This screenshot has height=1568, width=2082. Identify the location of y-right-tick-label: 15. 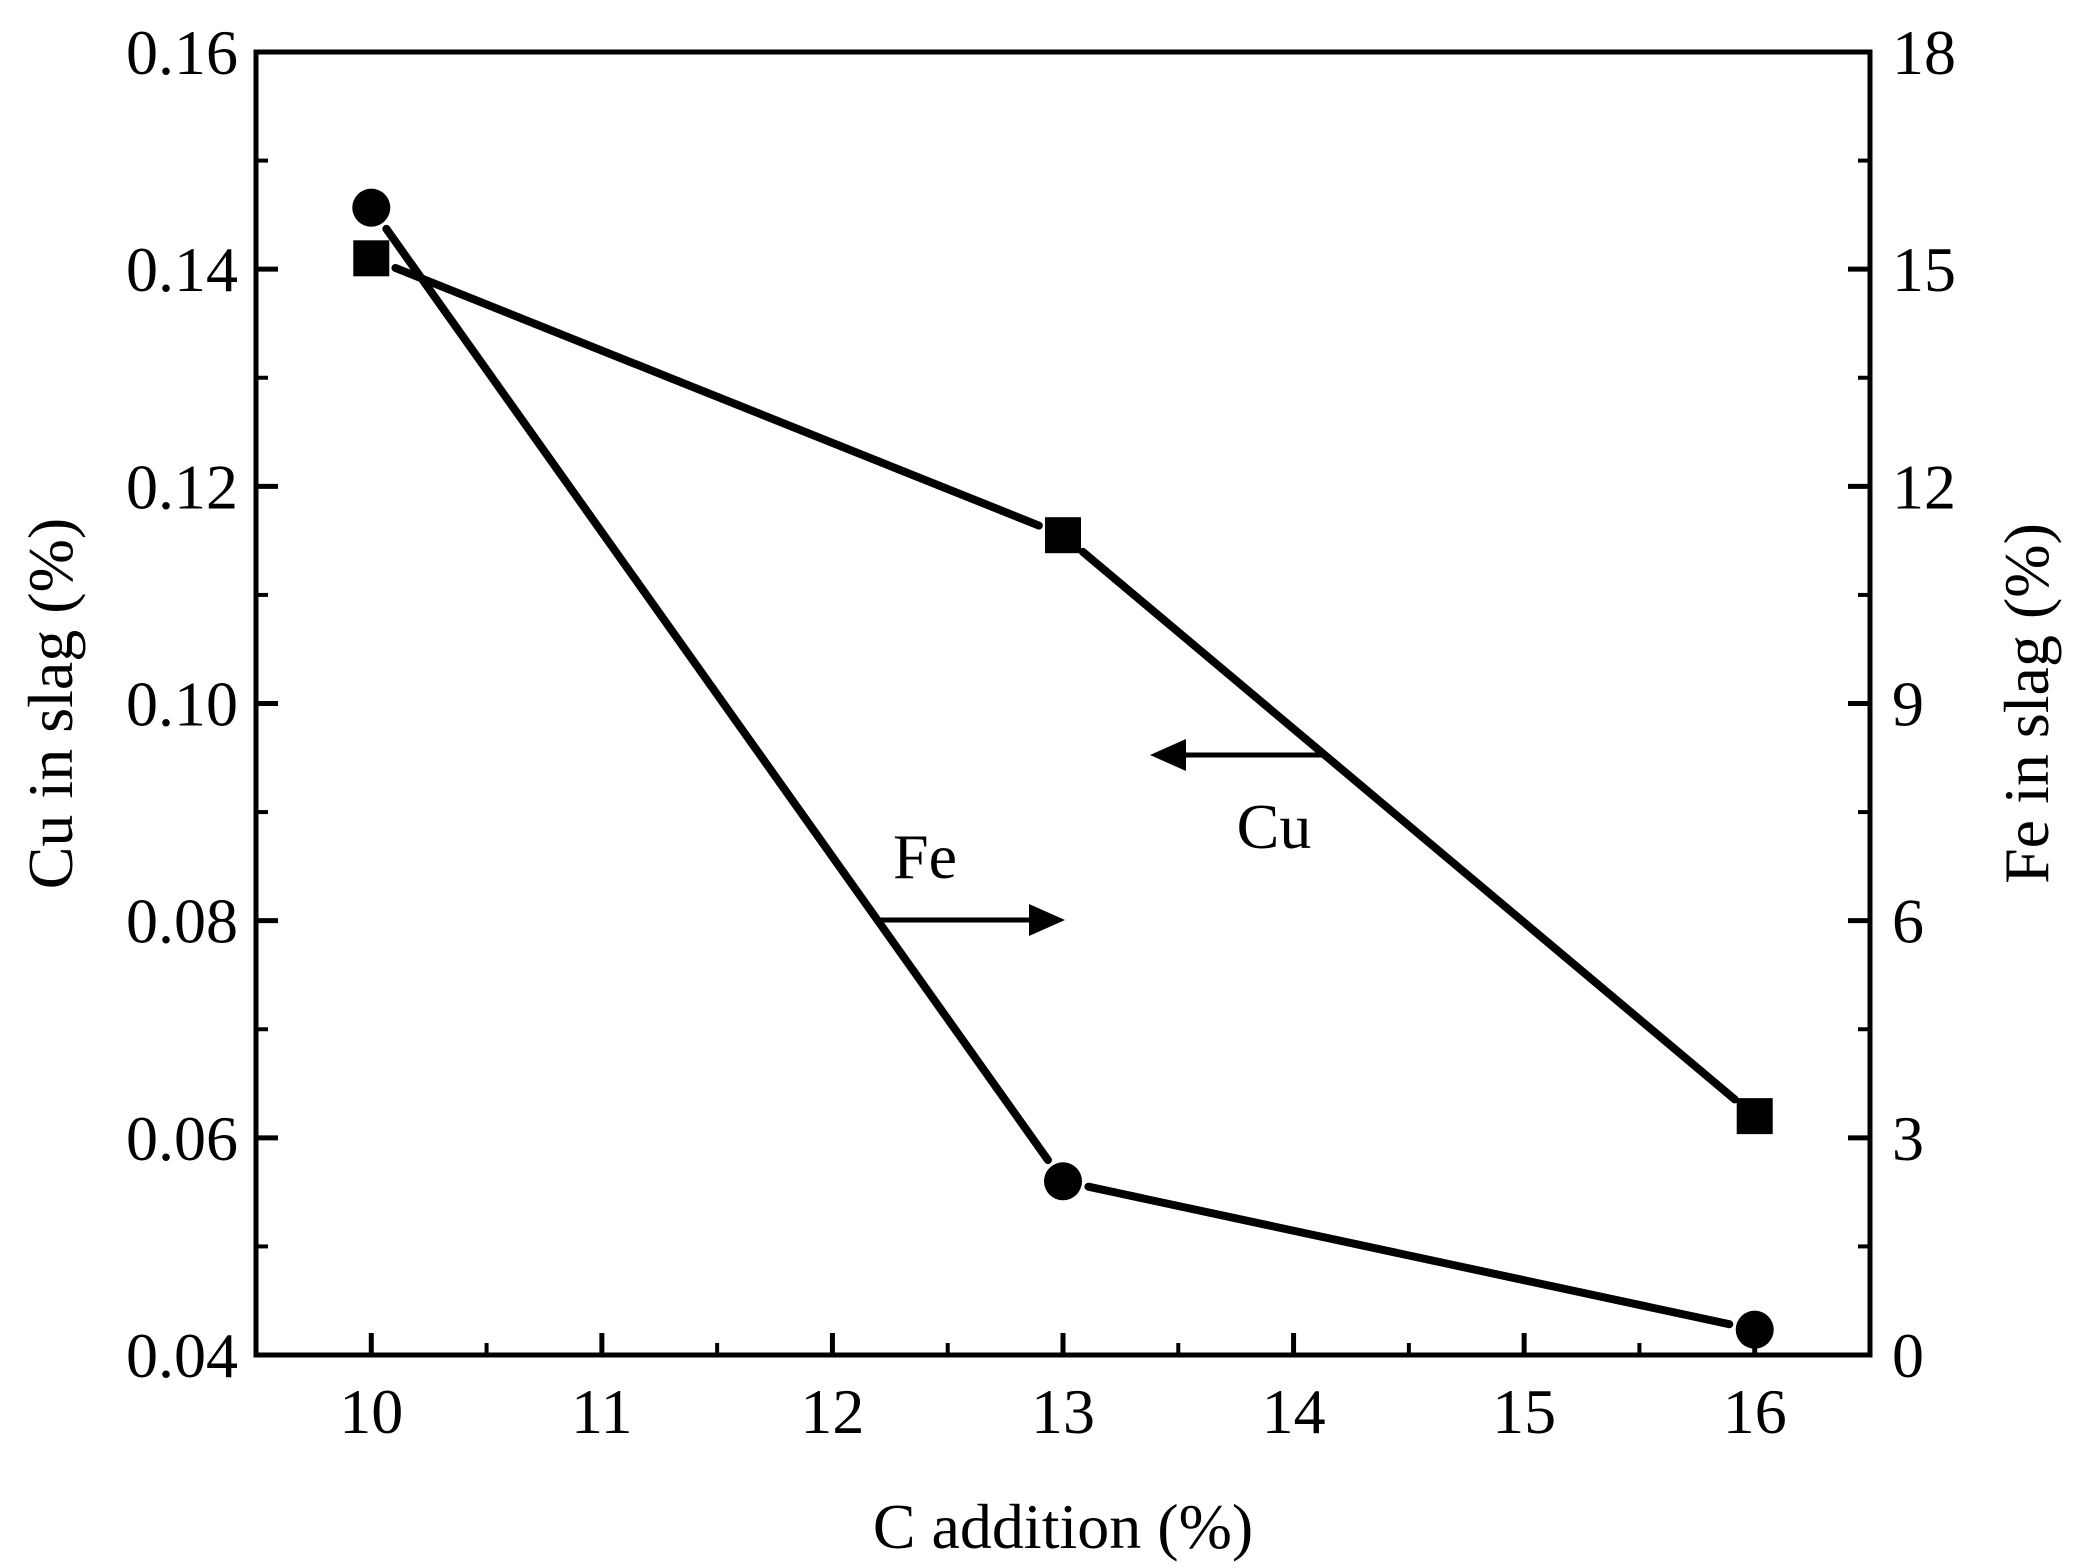
(1924, 269).